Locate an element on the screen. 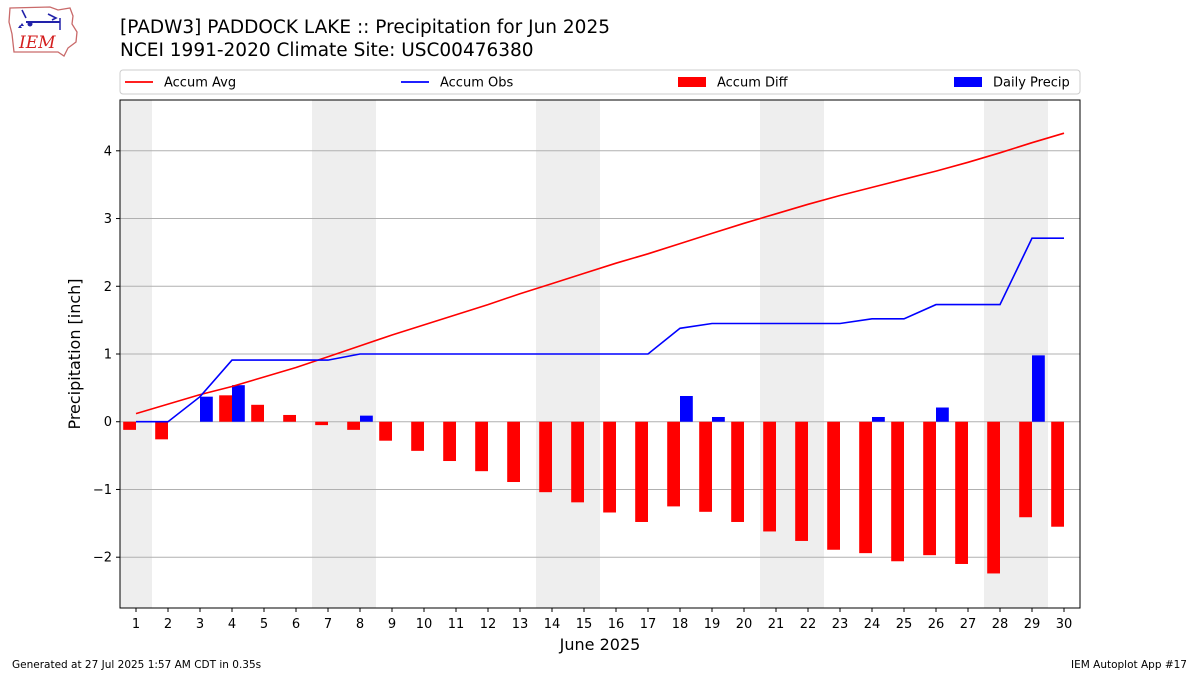 Image resolution: width=1200 pixels, height=675 pixels. x-tick-label: 24 is located at coordinates (872, 624).